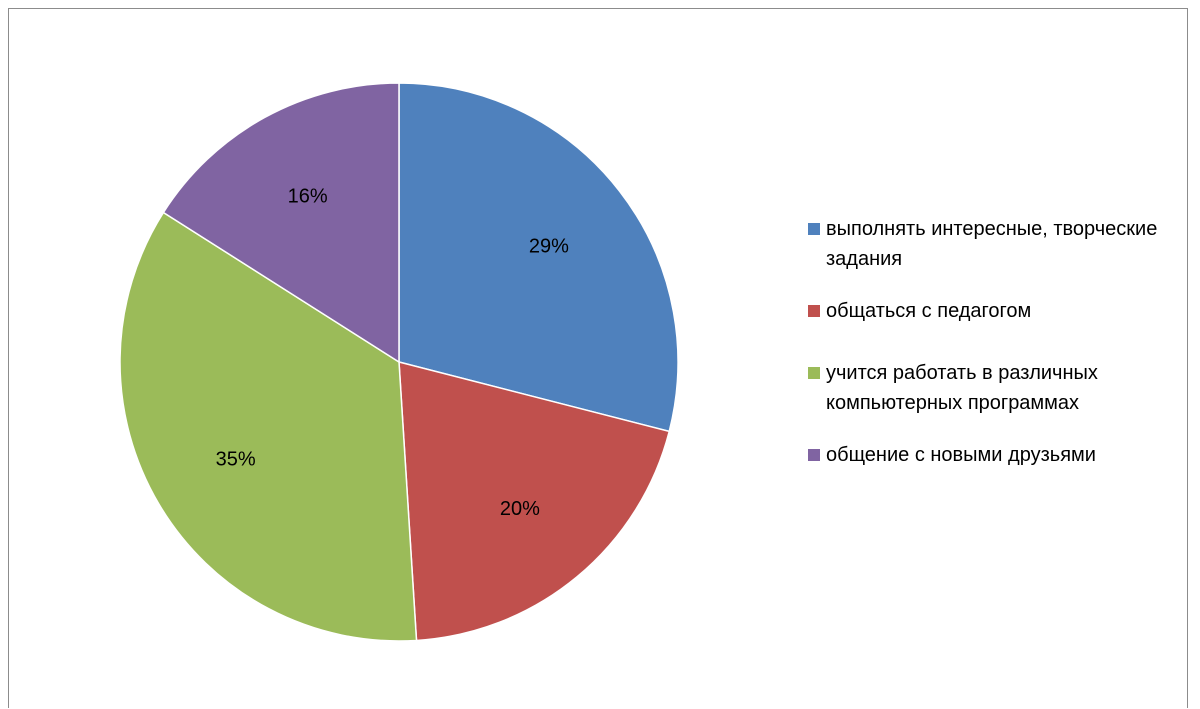 The height and width of the screenshot is (709, 1200). What do you see at coordinates (281, 223) in the screenshot?
I see `slice-friends` at bounding box center [281, 223].